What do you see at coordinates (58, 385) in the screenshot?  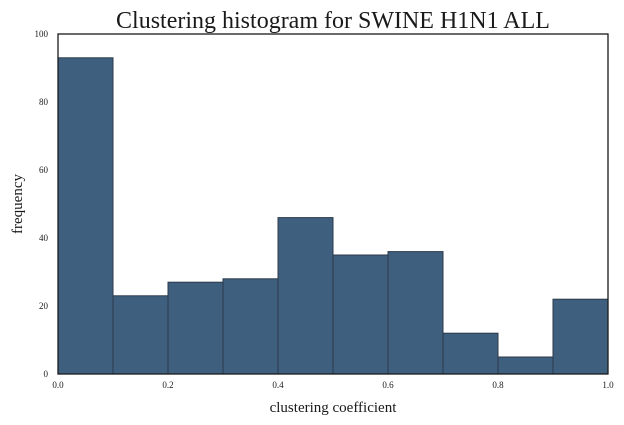 I see `x-tick-label: 0.0` at bounding box center [58, 385].